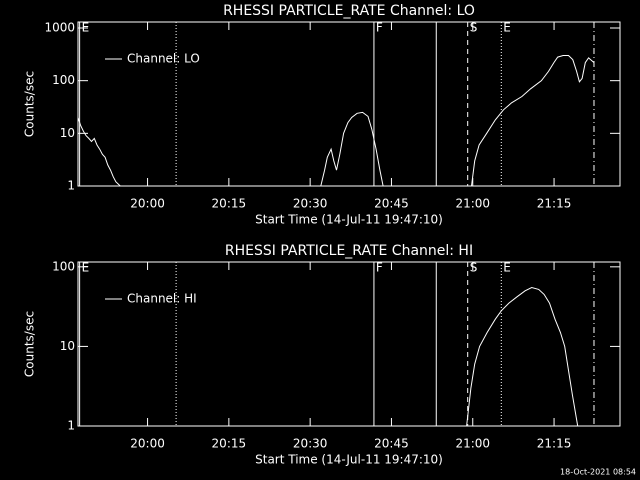  What do you see at coordinates (349, 11) in the screenshot?
I see `chart-title: RHESSI PARTICLE_RATE Channel: LO` at bounding box center [349, 11].